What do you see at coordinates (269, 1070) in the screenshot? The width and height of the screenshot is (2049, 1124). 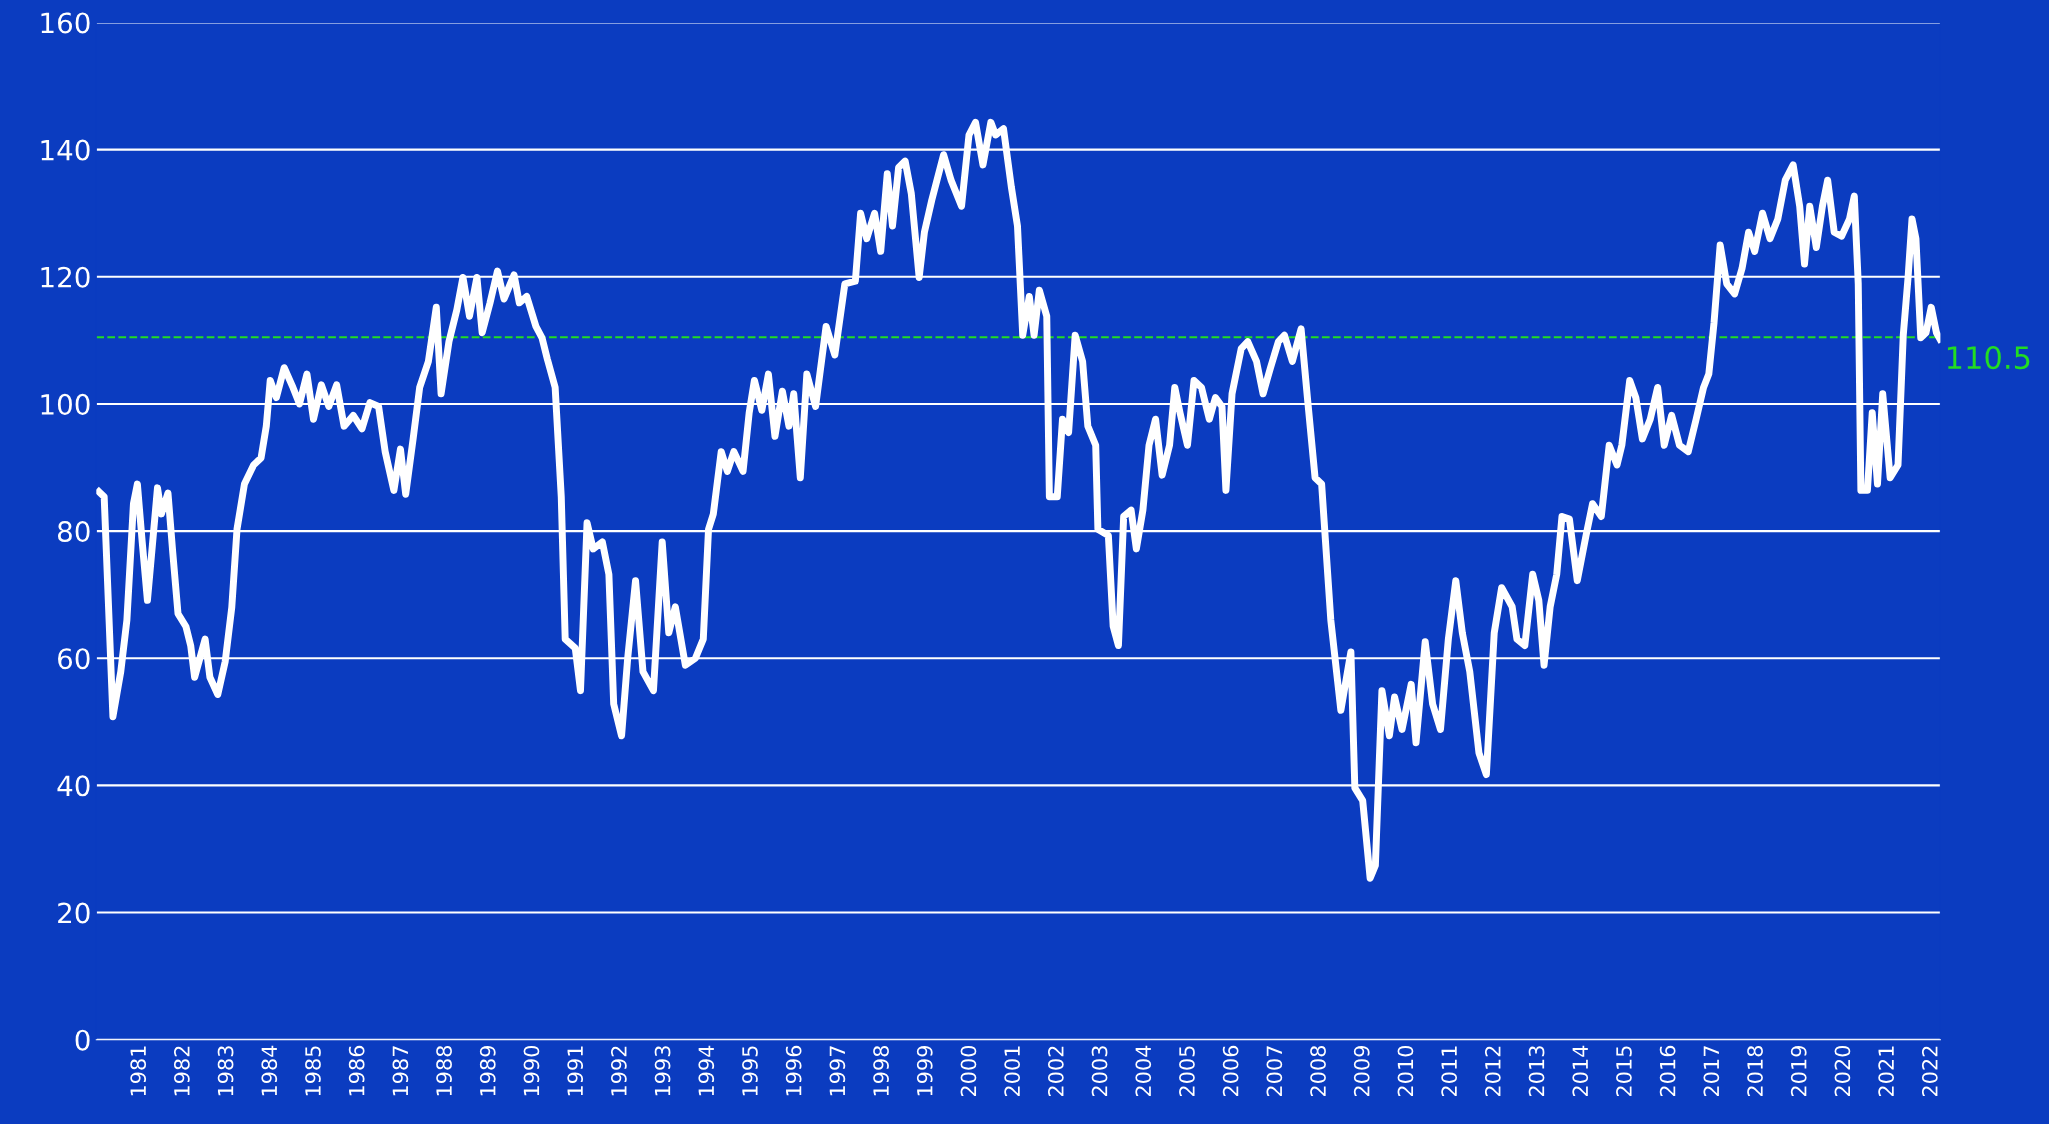 I see `x-tick-label: 1984` at bounding box center [269, 1070].